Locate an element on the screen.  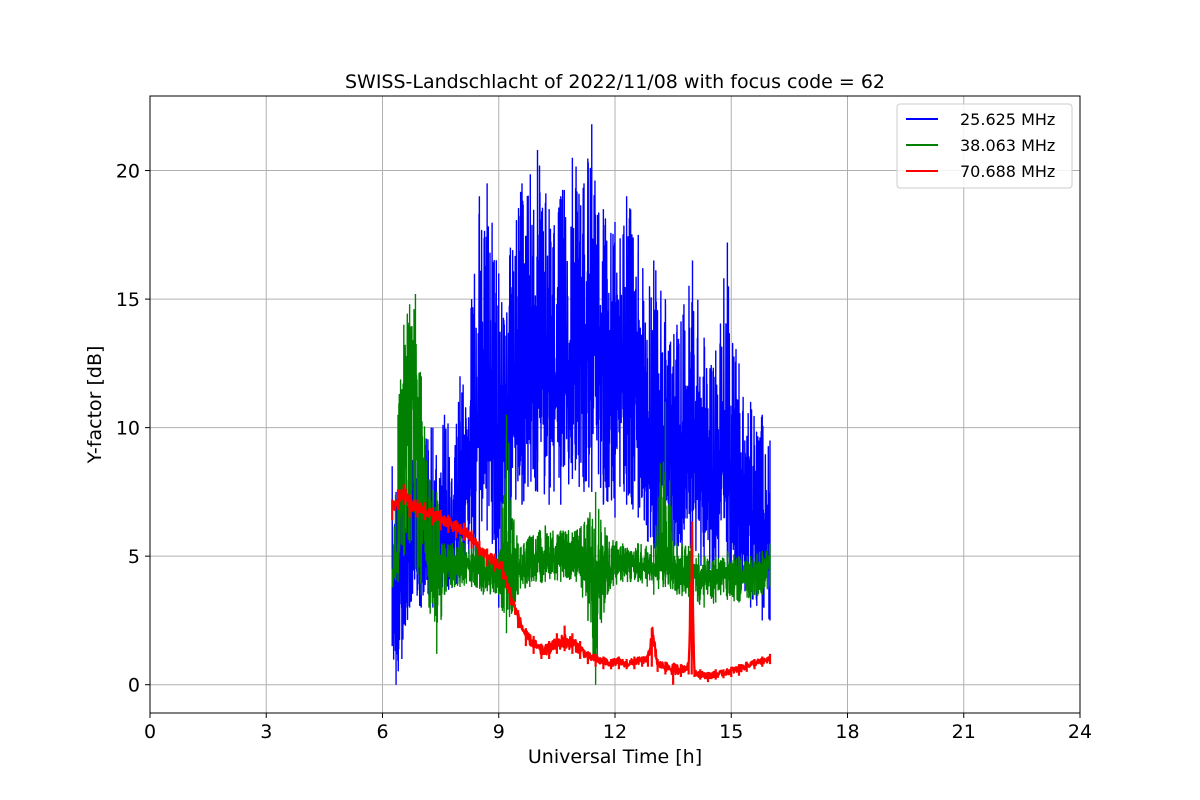
x-tick-label: 0 is located at coordinates (150, 732).